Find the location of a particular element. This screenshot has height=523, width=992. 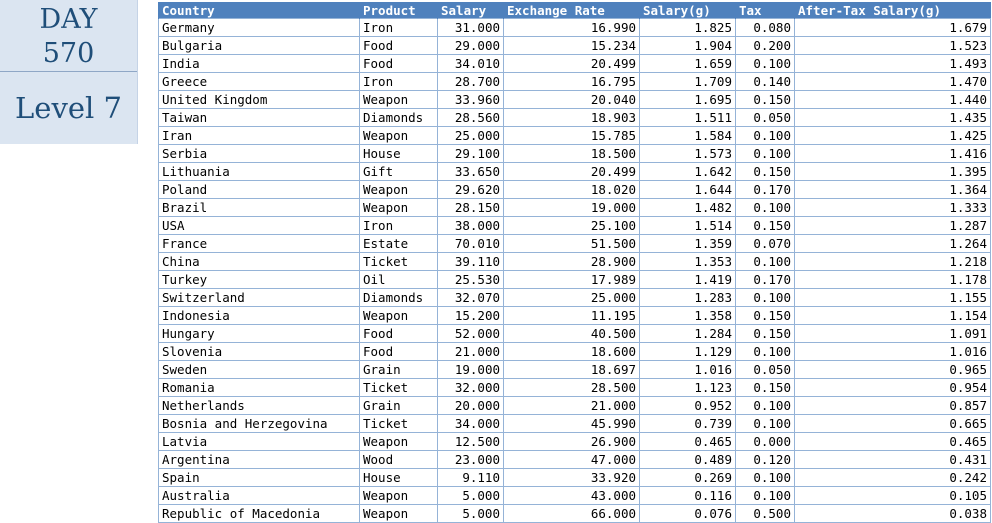

header-tax: Tax is located at coordinates (765, 10).